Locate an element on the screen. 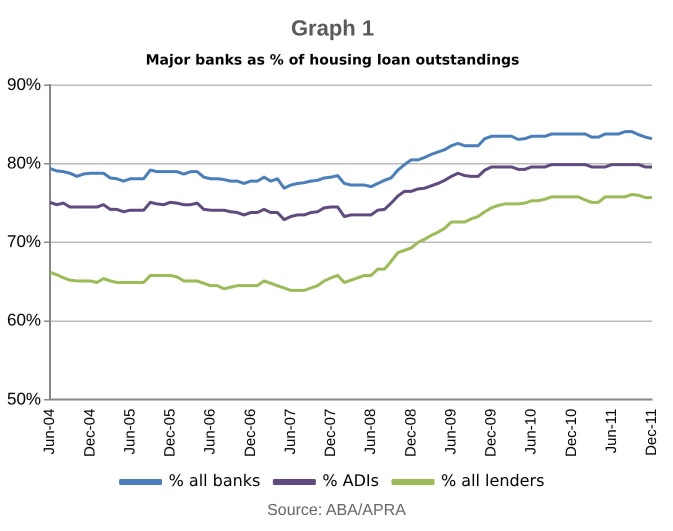 The image size is (673, 531). x-tick-label: Jun-05 is located at coordinates (129, 431).